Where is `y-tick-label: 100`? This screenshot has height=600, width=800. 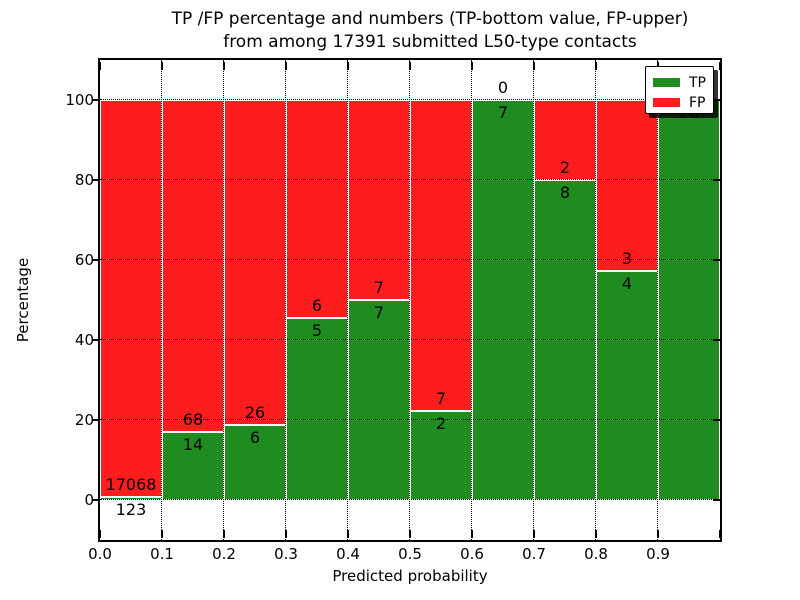
y-tick-label: 100 is located at coordinates (79, 100).